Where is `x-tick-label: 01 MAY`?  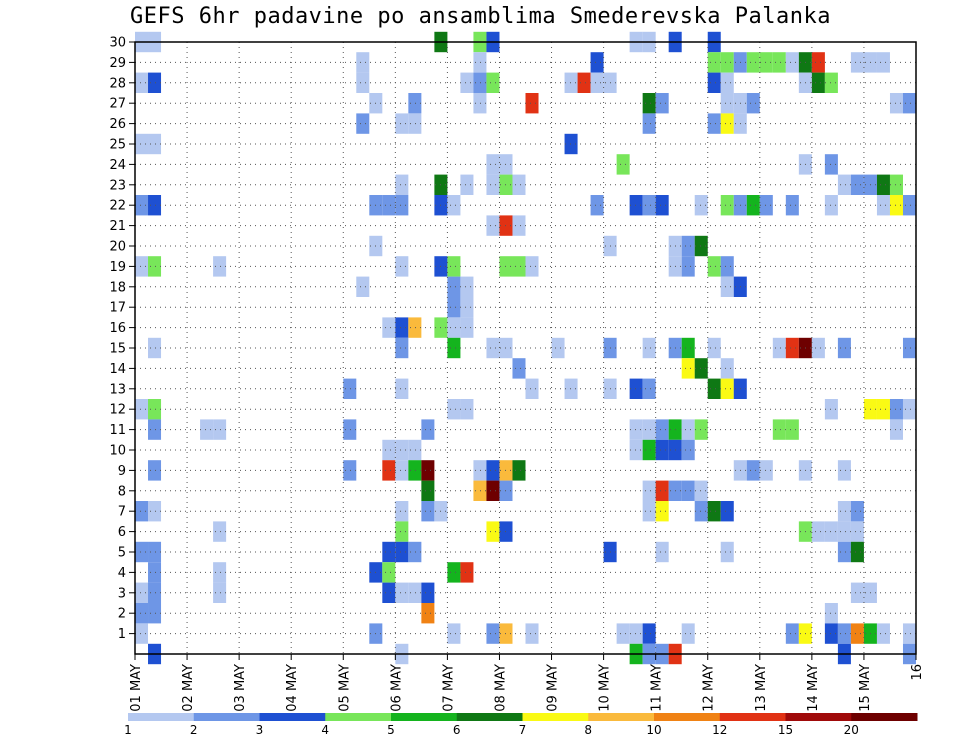
x-tick-label: 01 MAY is located at coordinates (136, 688).